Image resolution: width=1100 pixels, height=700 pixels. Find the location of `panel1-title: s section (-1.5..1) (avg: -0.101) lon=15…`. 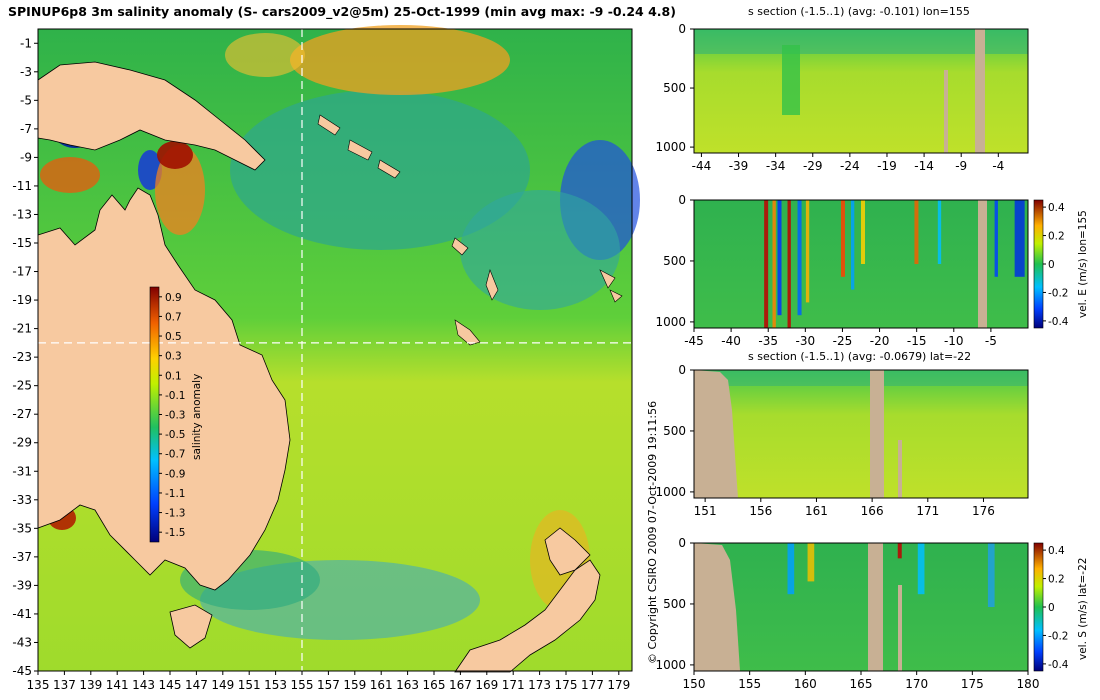

panel1-title: s section (-1.5..1) (avg: -0.101) lon=15… is located at coordinates (859, 11).